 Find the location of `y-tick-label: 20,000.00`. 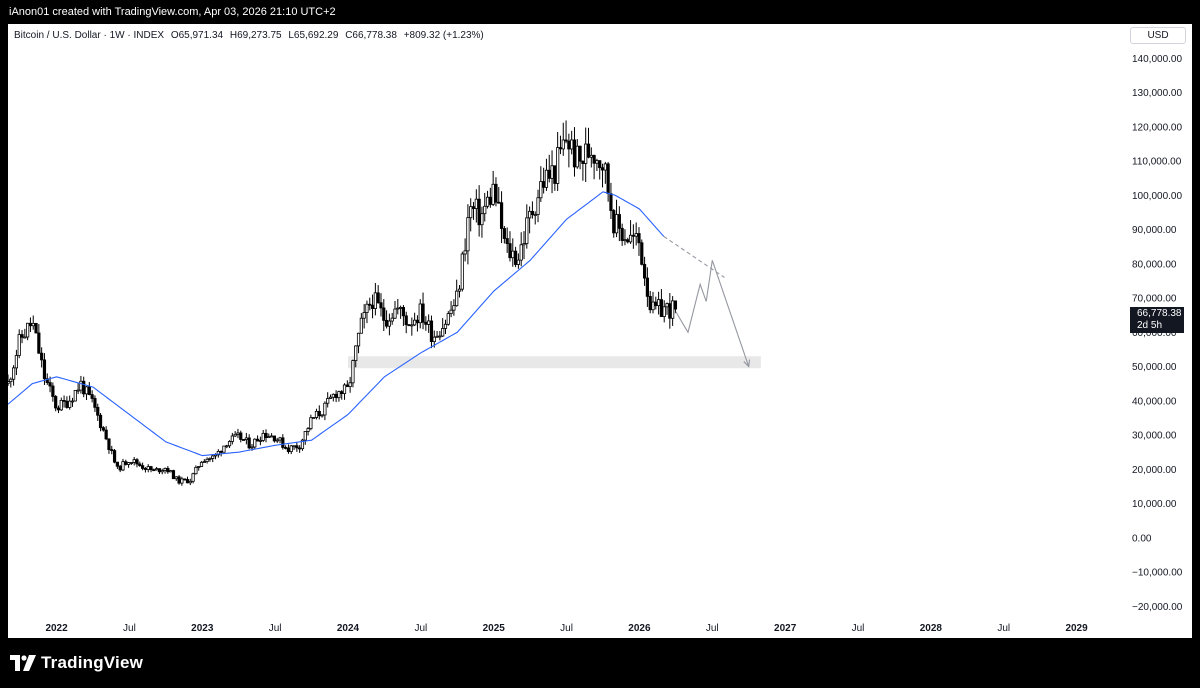

y-tick-label: 20,000.00 is located at coordinates (1154, 470).